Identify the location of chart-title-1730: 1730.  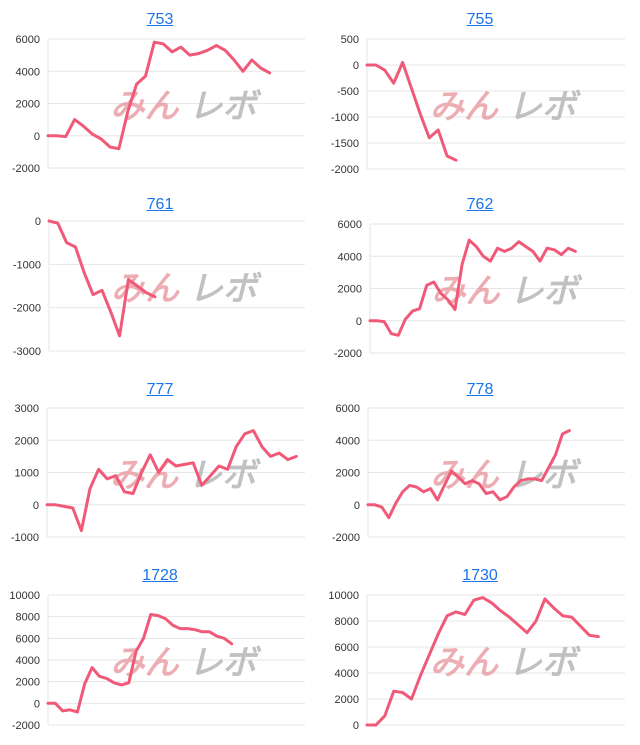
(480, 575).